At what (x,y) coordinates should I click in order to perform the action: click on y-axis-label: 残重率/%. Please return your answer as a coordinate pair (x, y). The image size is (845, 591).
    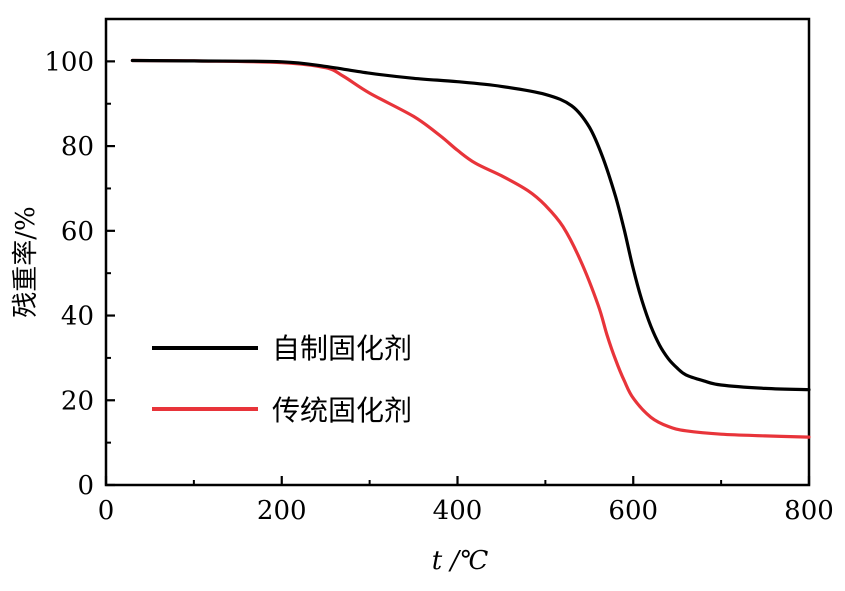
    Looking at the image, I should click on (26, 261).